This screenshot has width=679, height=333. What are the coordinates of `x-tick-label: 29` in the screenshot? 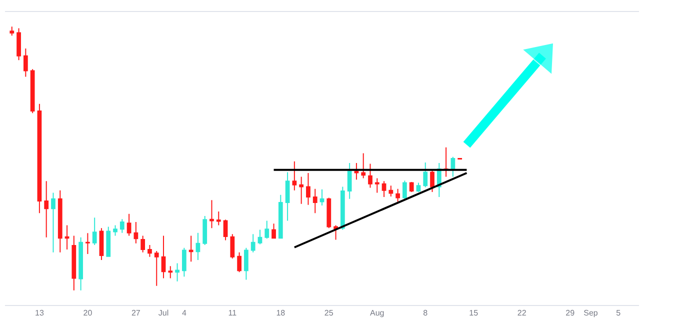 It's located at (571, 313).